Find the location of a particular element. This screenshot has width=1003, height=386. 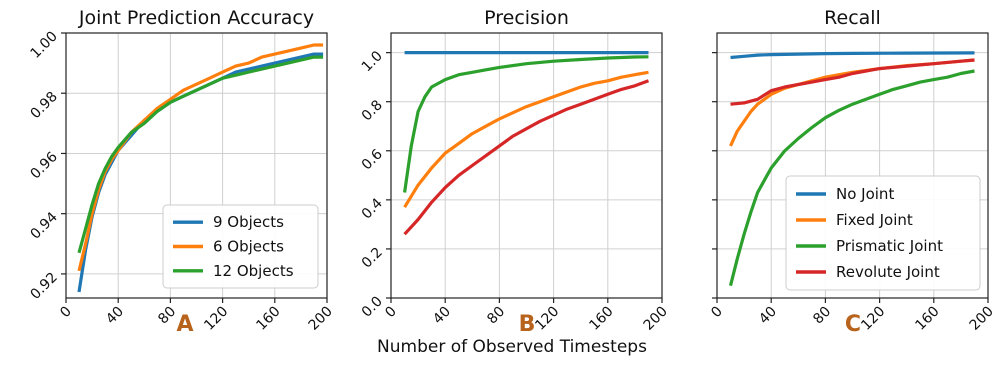

legend: 9 Objects 6 Objects 12 Objects is located at coordinates (240, 246).